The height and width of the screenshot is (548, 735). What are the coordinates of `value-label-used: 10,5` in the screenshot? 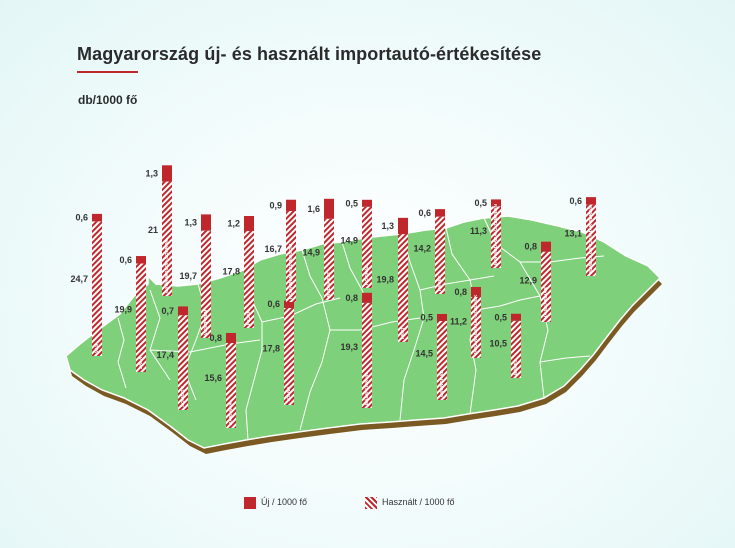 It's located at (498, 344).